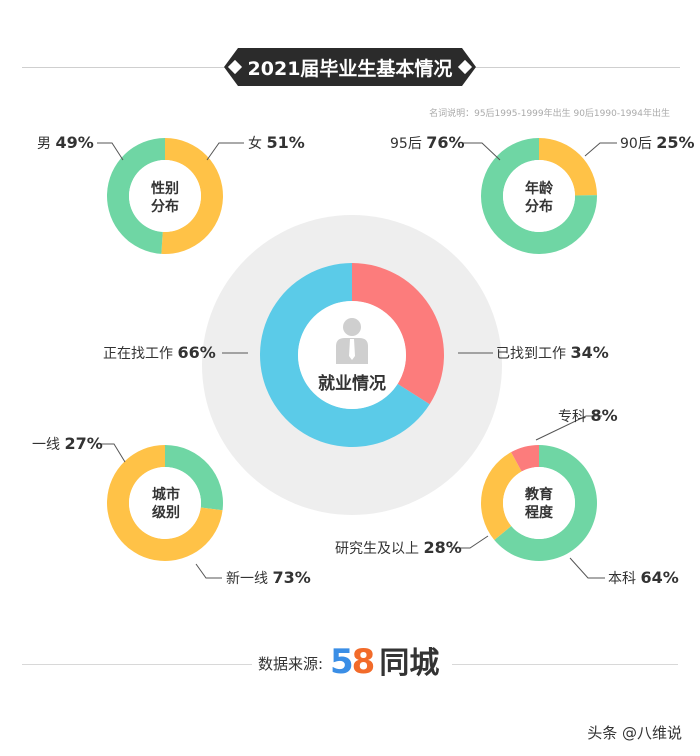  What do you see at coordinates (46, 445) in the screenshot?
I see `label-tier1-name: 一线` at bounding box center [46, 445].